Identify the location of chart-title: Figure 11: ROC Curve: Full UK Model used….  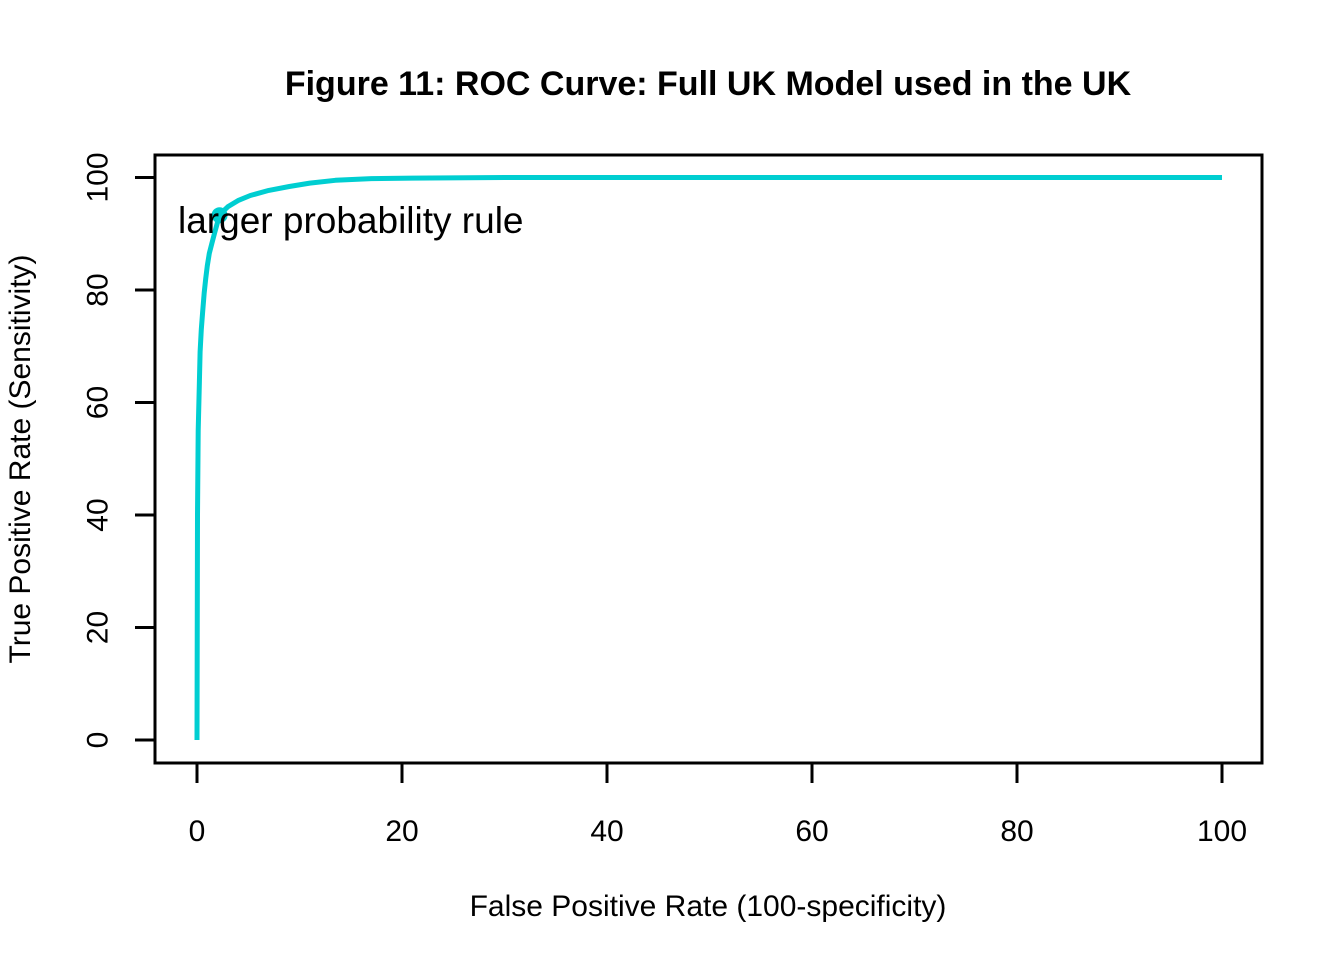
(708, 84).